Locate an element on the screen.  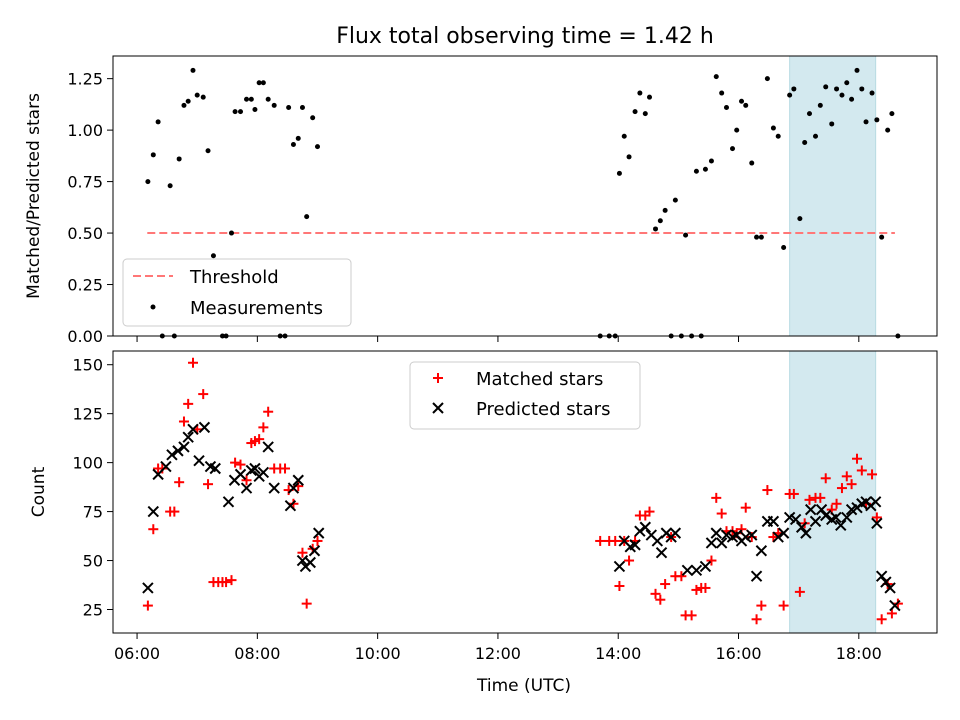
legend-measurements-swatch is located at coordinates (153, 307).